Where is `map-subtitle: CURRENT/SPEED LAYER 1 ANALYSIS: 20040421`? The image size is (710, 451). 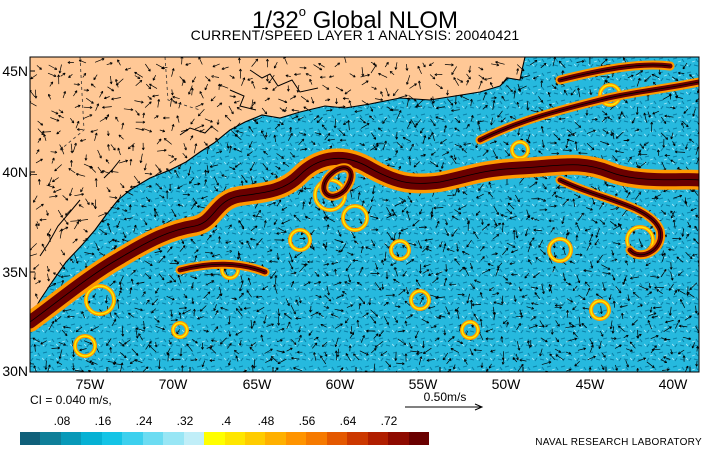 map-subtitle: CURRENT/SPEED LAYER 1 ANALYSIS: 20040421 is located at coordinates (355, 35).